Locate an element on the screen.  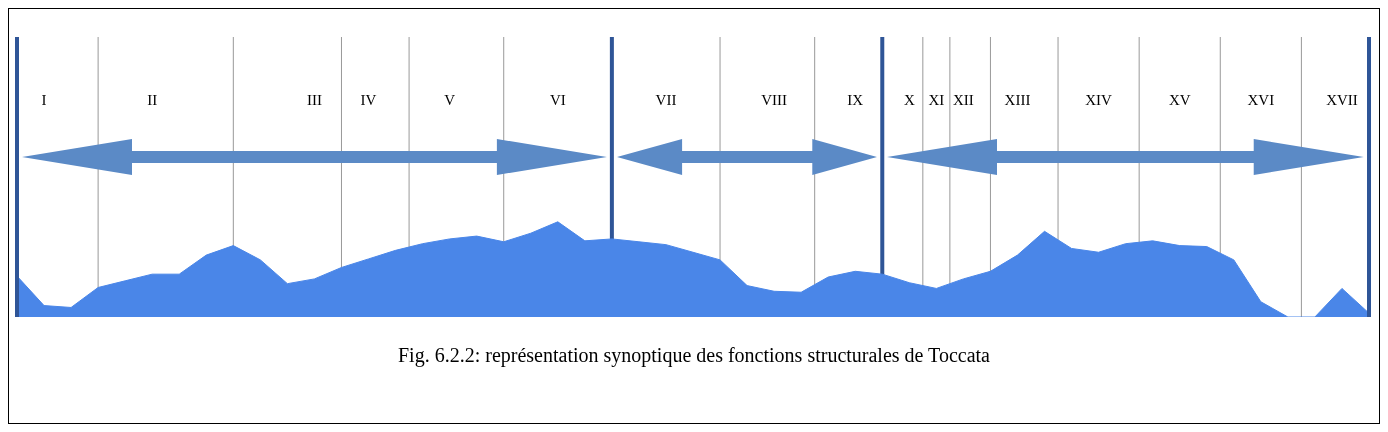
x-tick-label: XI is located at coordinates (936, 100).